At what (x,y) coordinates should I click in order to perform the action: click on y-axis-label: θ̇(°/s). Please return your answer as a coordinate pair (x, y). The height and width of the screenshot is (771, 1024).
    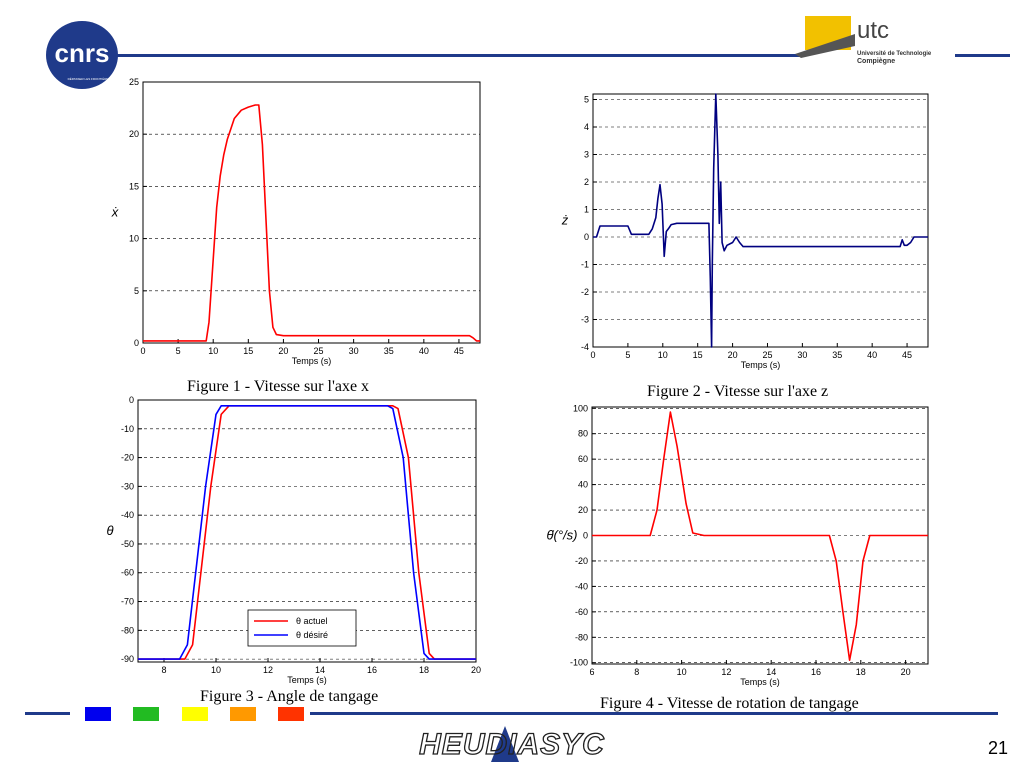
    Looking at the image, I should click on (561, 535).